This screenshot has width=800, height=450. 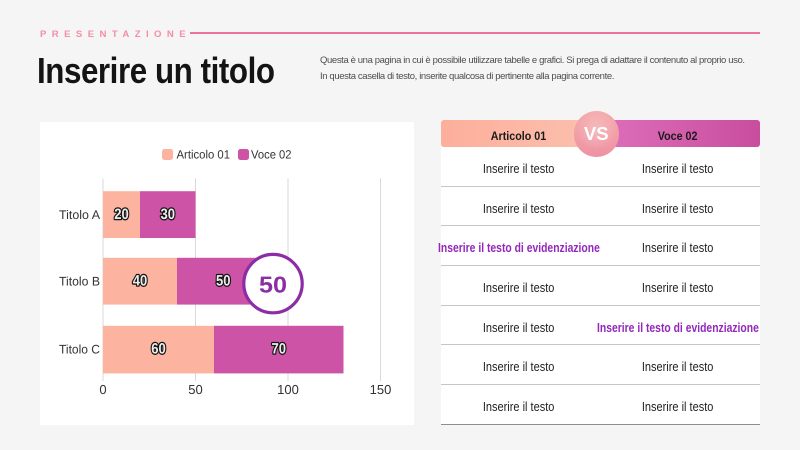 I want to click on svg-text: 0, so click(x=102, y=389).